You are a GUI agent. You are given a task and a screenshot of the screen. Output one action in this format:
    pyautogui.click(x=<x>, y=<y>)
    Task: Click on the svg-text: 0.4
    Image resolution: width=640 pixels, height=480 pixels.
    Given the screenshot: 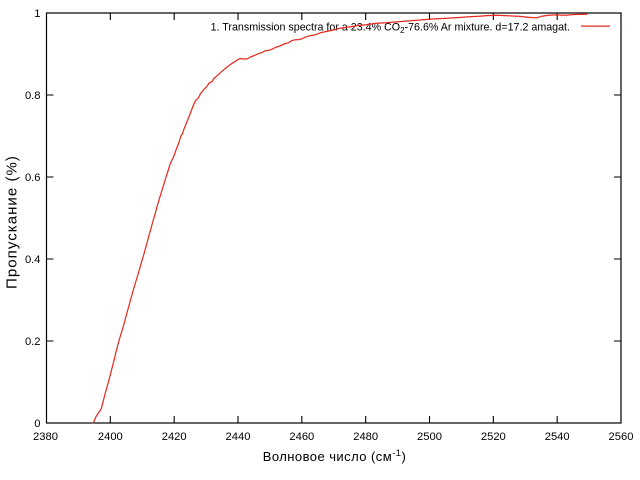 What is the action you would take?
    pyautogui.click(x=33, y=260)
    